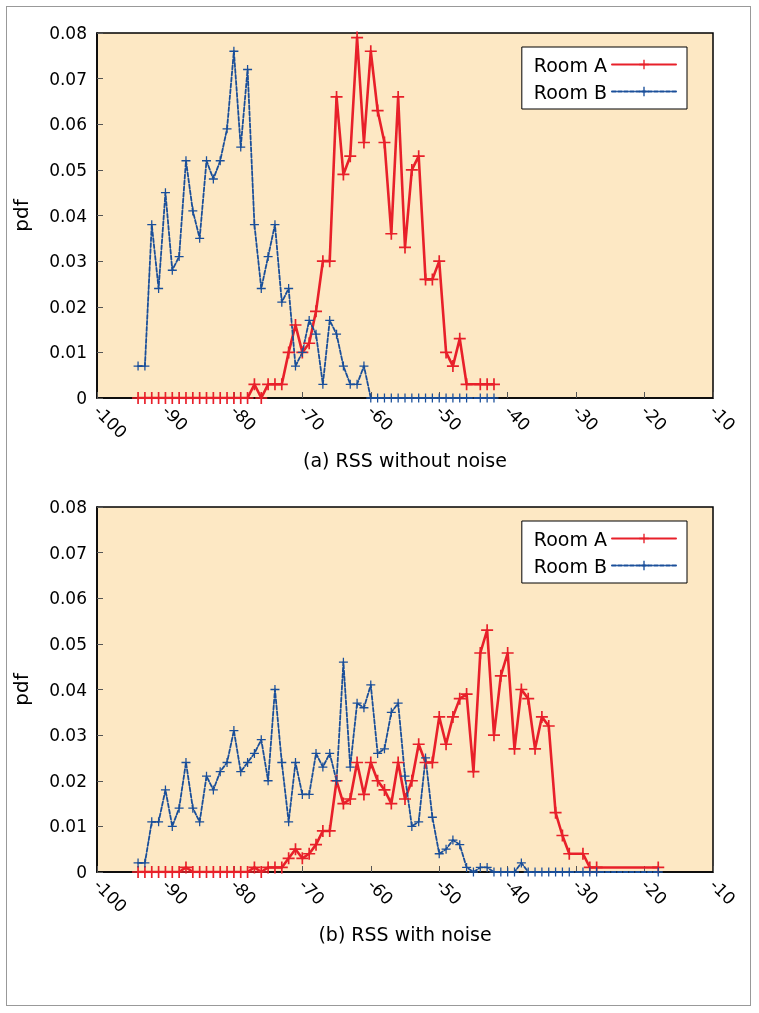 Image resolution: width=759 pixels, height=1013 pixels. I want to click on x-axis-title: (b) RSS with noise, so click(405, 933).